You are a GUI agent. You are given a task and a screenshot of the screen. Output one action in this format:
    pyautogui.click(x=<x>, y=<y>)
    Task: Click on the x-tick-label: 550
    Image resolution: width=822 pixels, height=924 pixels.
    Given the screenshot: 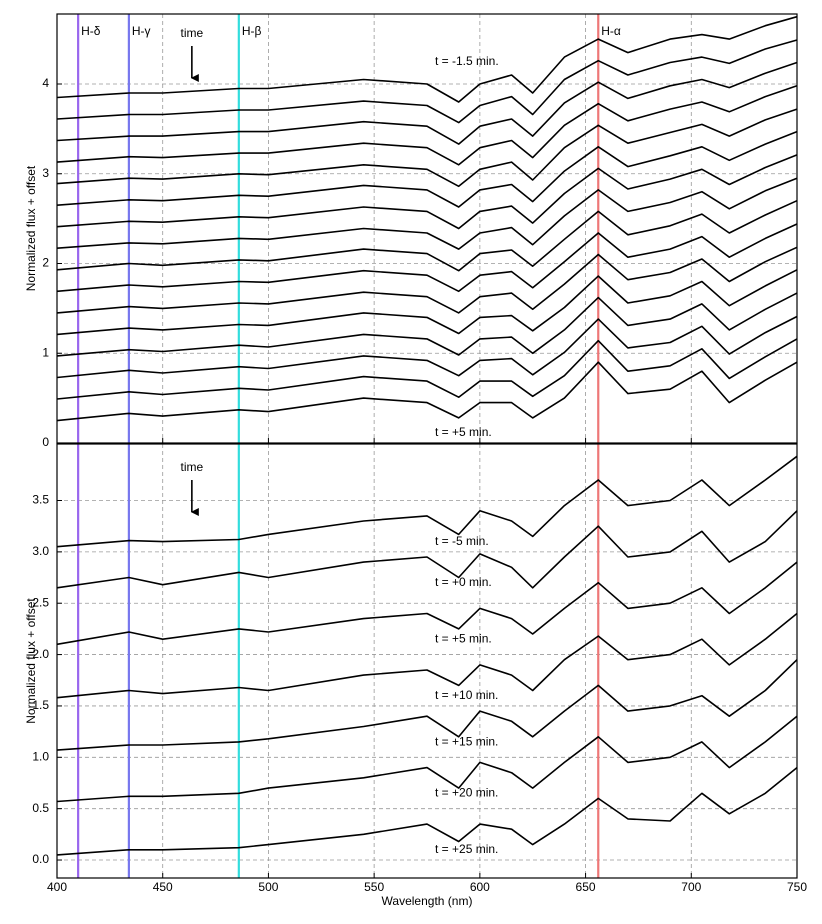 What is the action you would take?
    pyautogui.click(x=374, y=887)
    